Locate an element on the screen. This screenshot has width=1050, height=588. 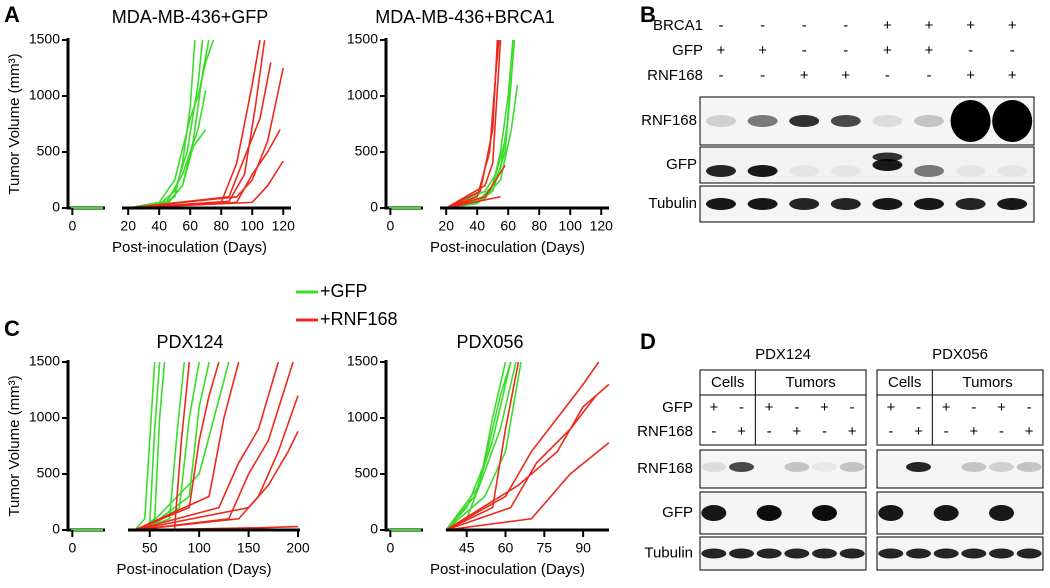
band-label: GFP is located at coordinates (677, 512).